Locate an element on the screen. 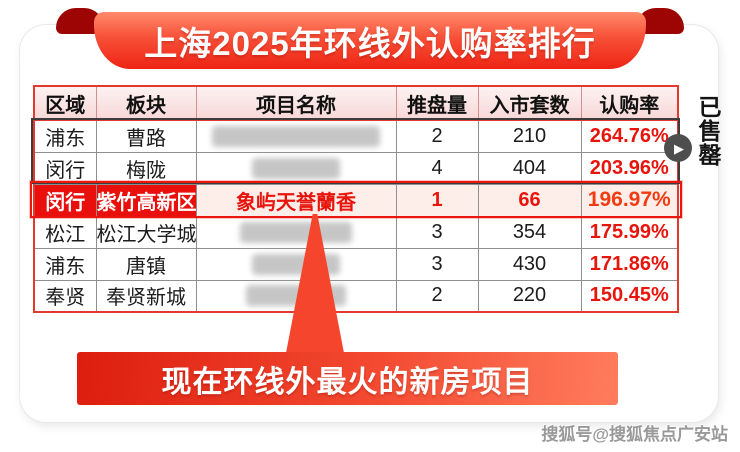 The image size is (740, 452). table-row: 浦东 唐镇 3 430 171.86% is located at coordinates (356, 264).